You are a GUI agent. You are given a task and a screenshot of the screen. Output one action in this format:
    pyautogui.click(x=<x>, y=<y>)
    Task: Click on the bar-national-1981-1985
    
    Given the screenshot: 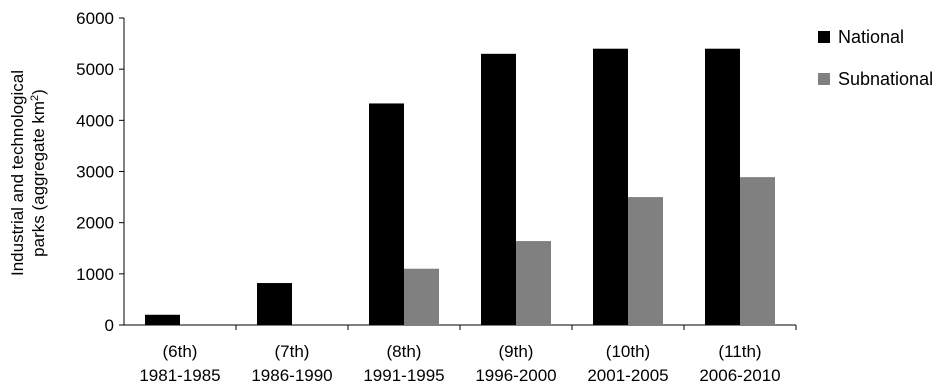 What is the action you would take?
    pyautogui.click(x=162, y=319)
    